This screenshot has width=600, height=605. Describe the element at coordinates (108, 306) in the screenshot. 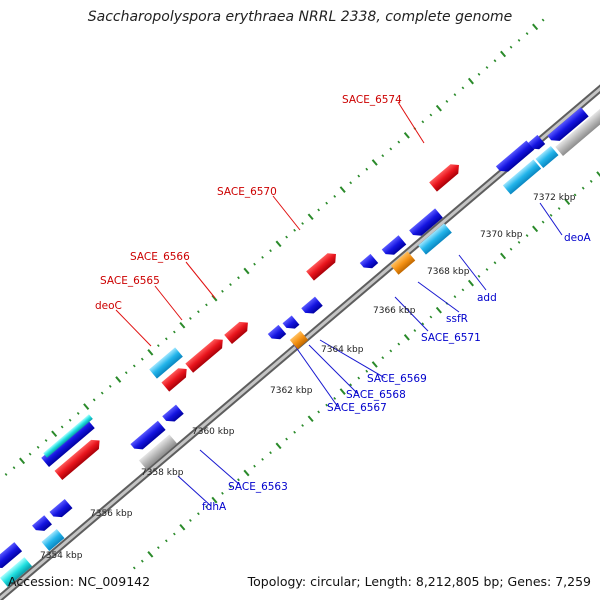

I see `gene-label: deoC` at that location.